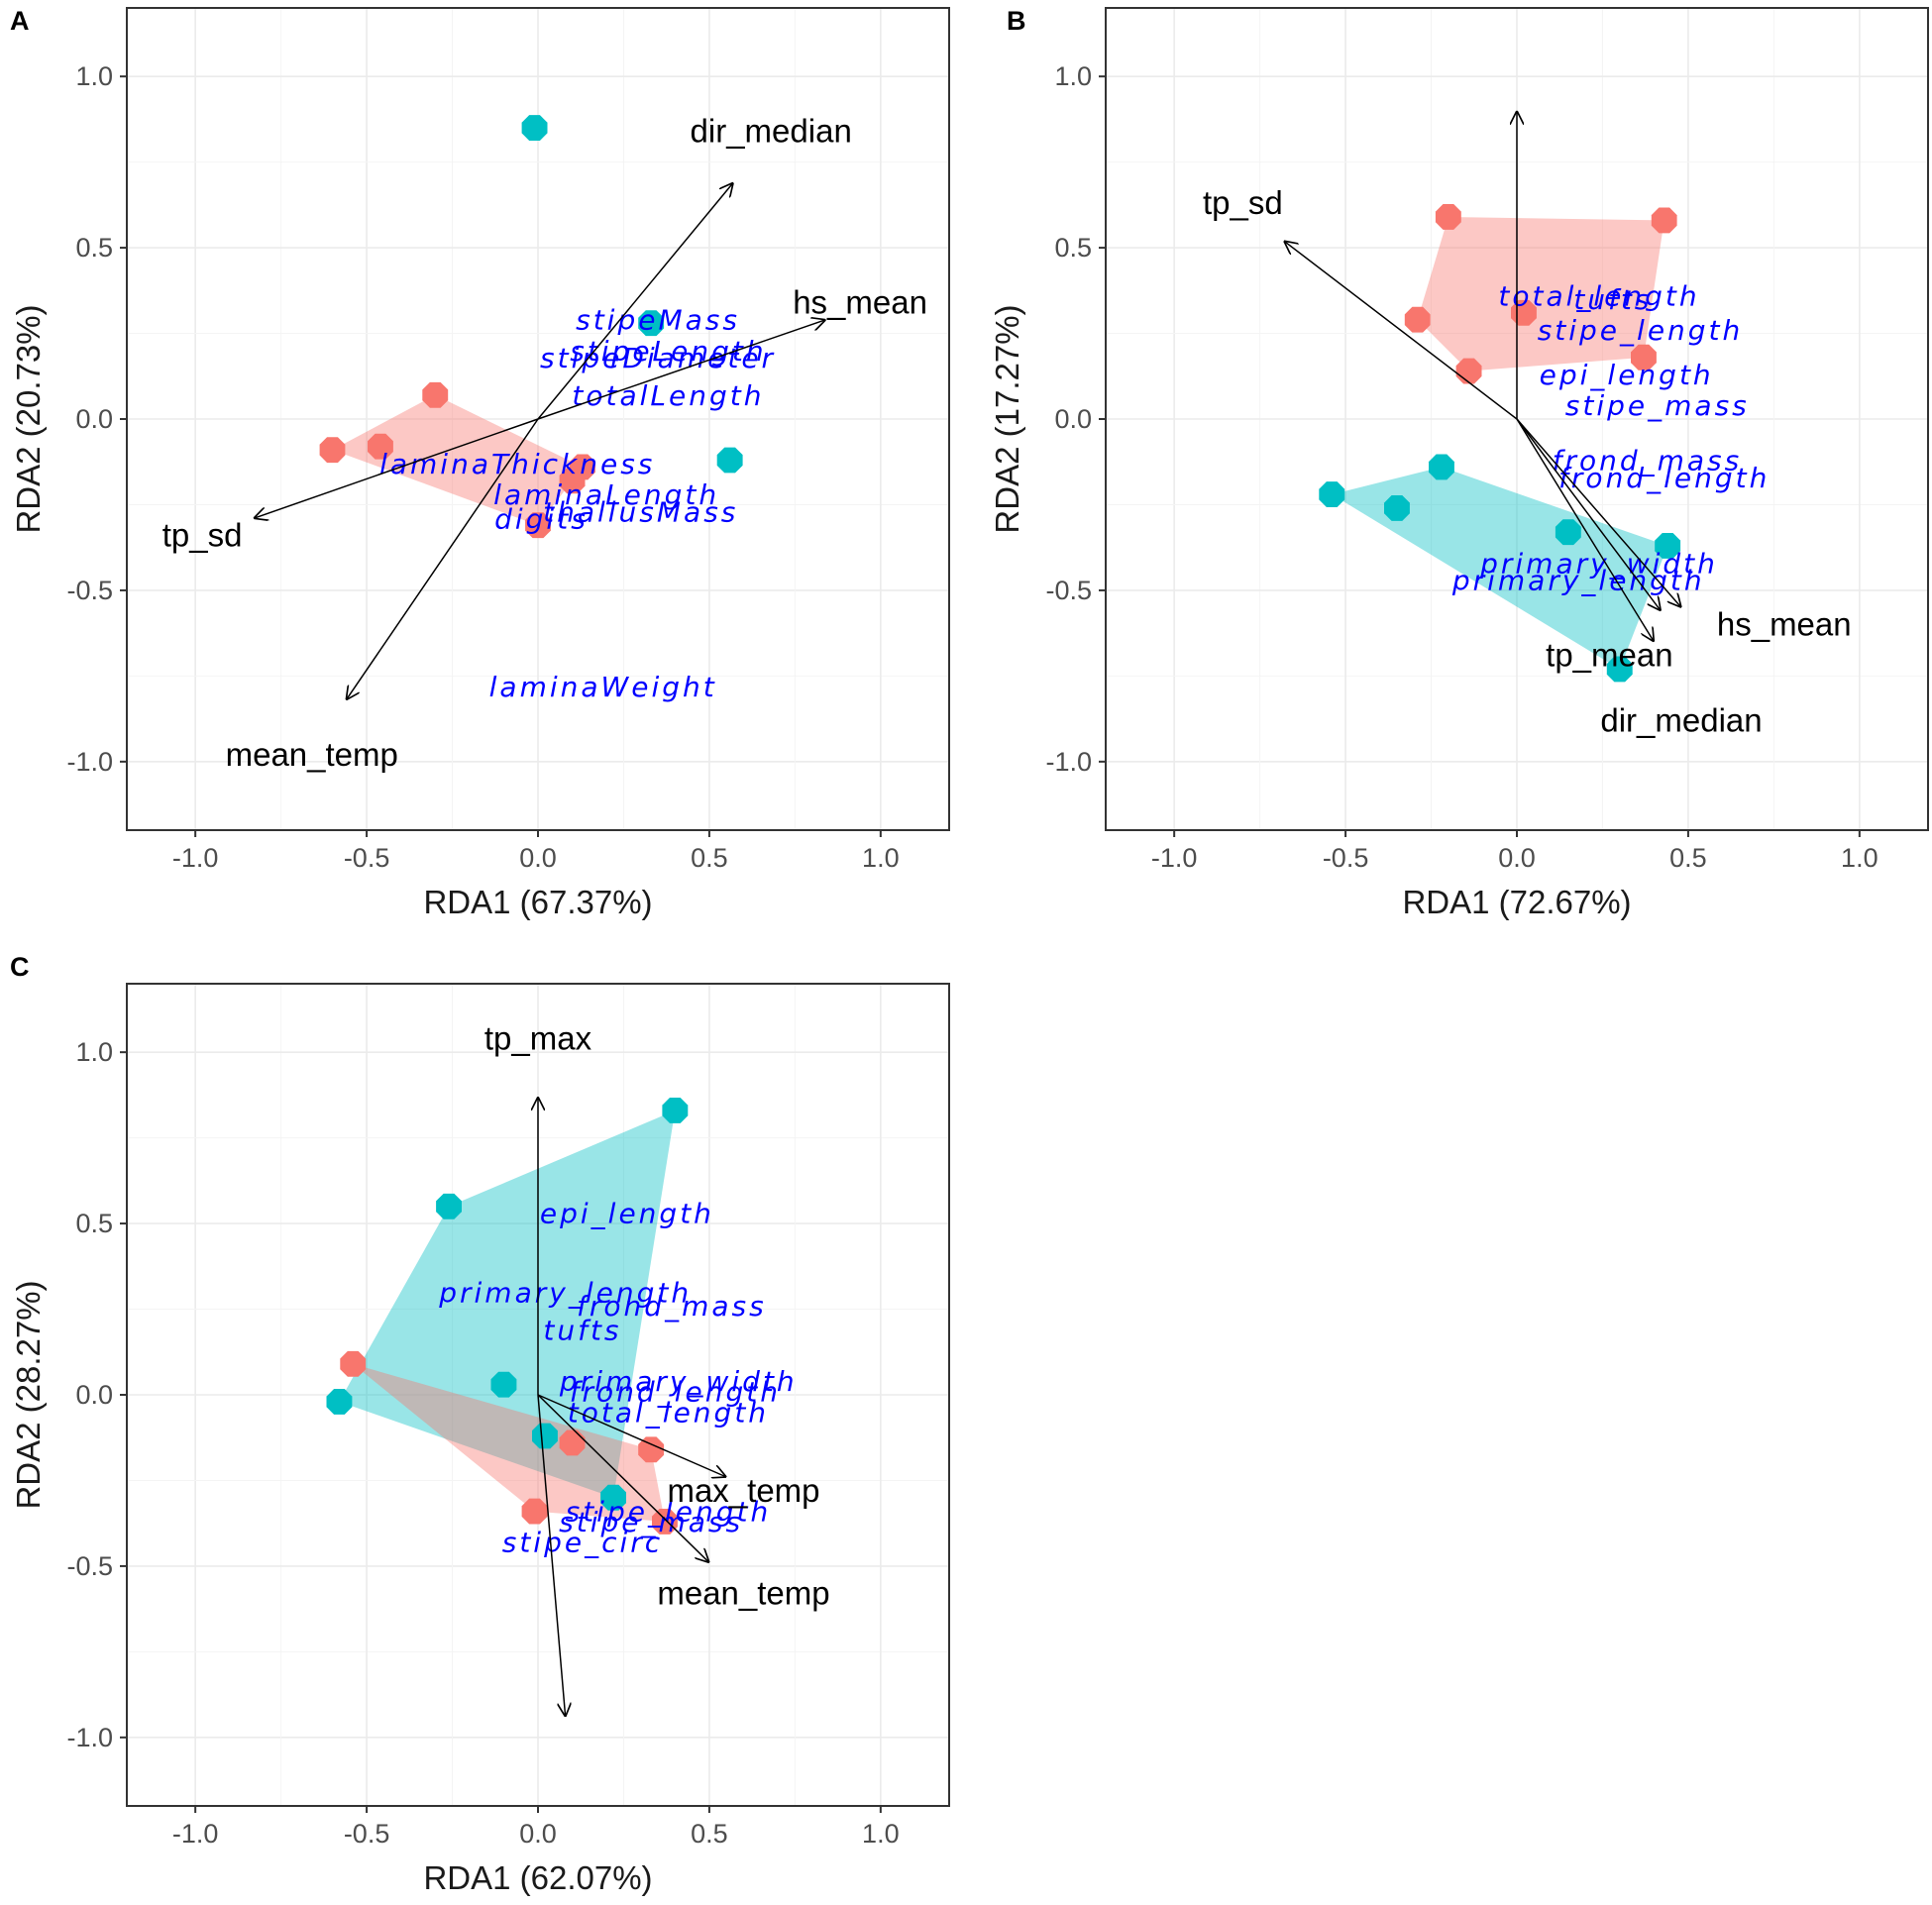 Image resolution: width=1932 pixels, height=1905 pixels. I want to click on env-arrow-label: tp_mean, so click(1609, 655).